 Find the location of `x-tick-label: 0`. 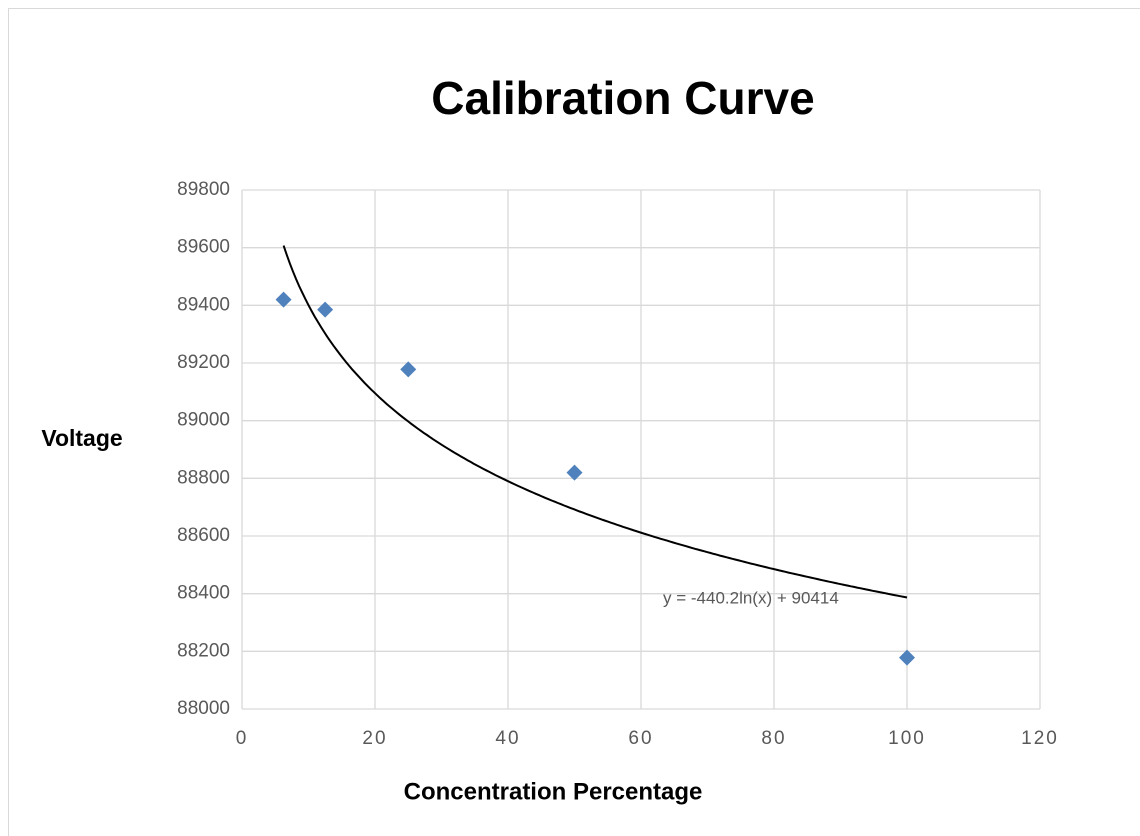

x-tick-label: 0 is located at coordinates (242, 738).